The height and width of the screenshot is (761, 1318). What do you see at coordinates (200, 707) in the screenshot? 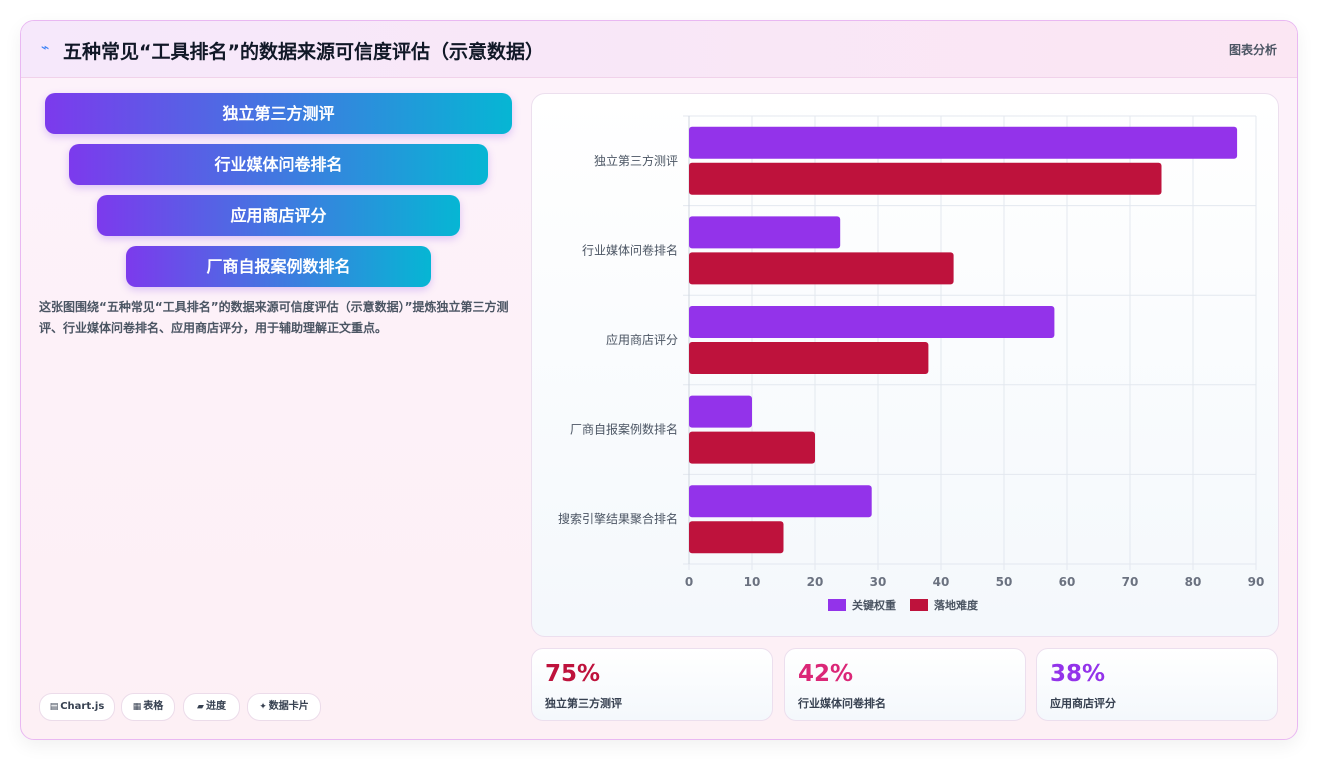
I see `progress-icon: ▰` at bounding box center [200, 707].